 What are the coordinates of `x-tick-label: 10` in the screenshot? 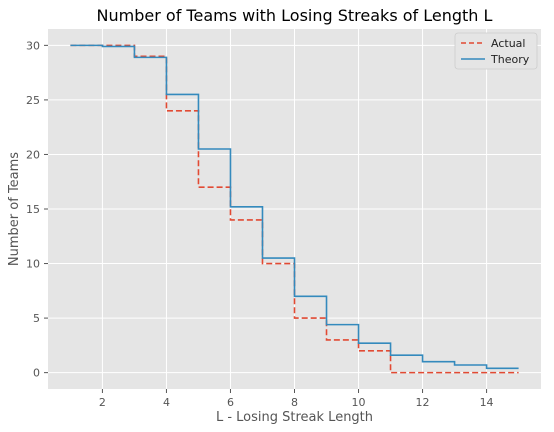 It's located at (359, 402).